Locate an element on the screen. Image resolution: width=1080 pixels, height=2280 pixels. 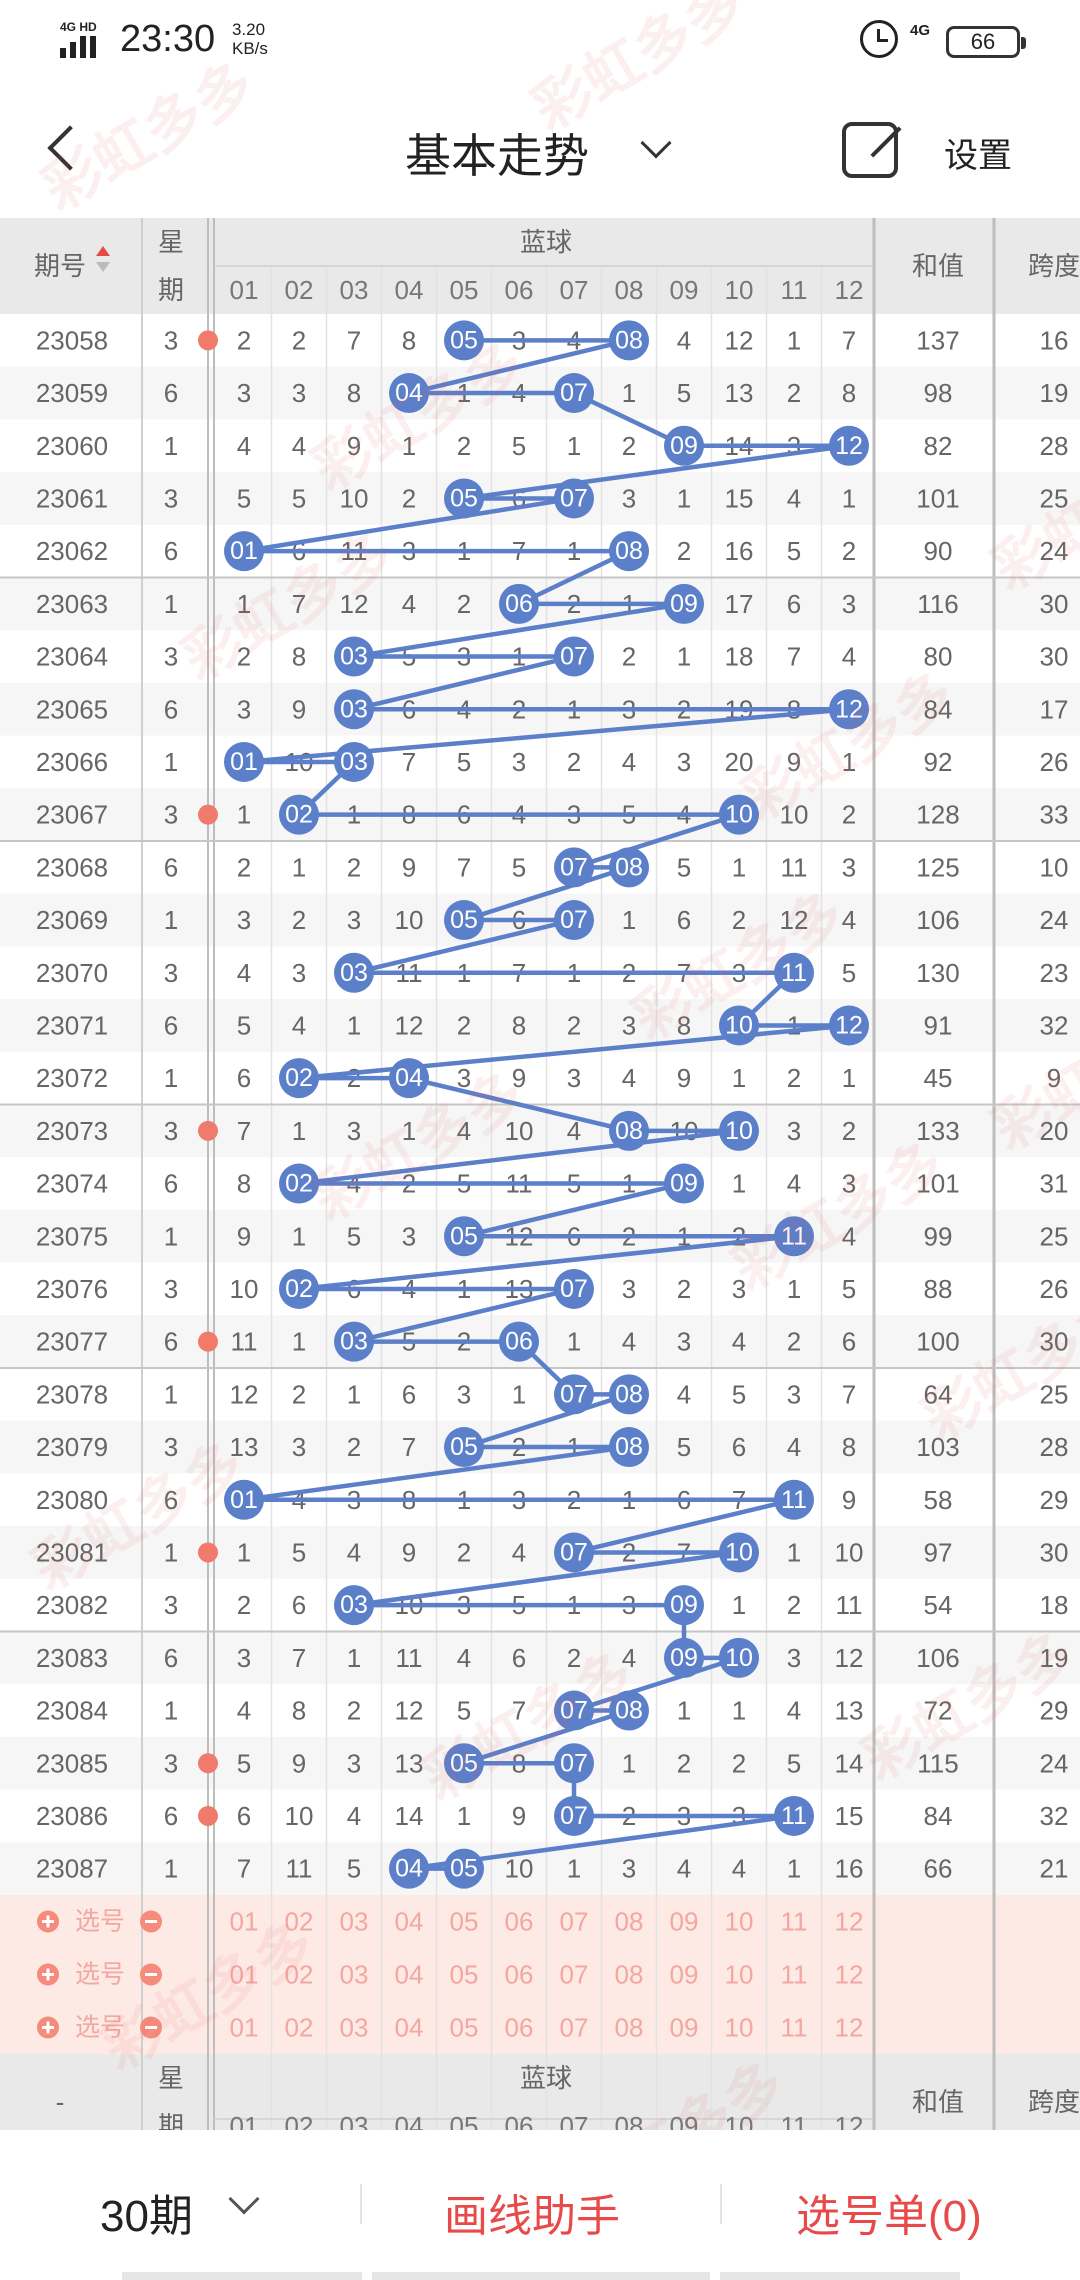
pick-number: 09 is located at coordinates (684, 1922).